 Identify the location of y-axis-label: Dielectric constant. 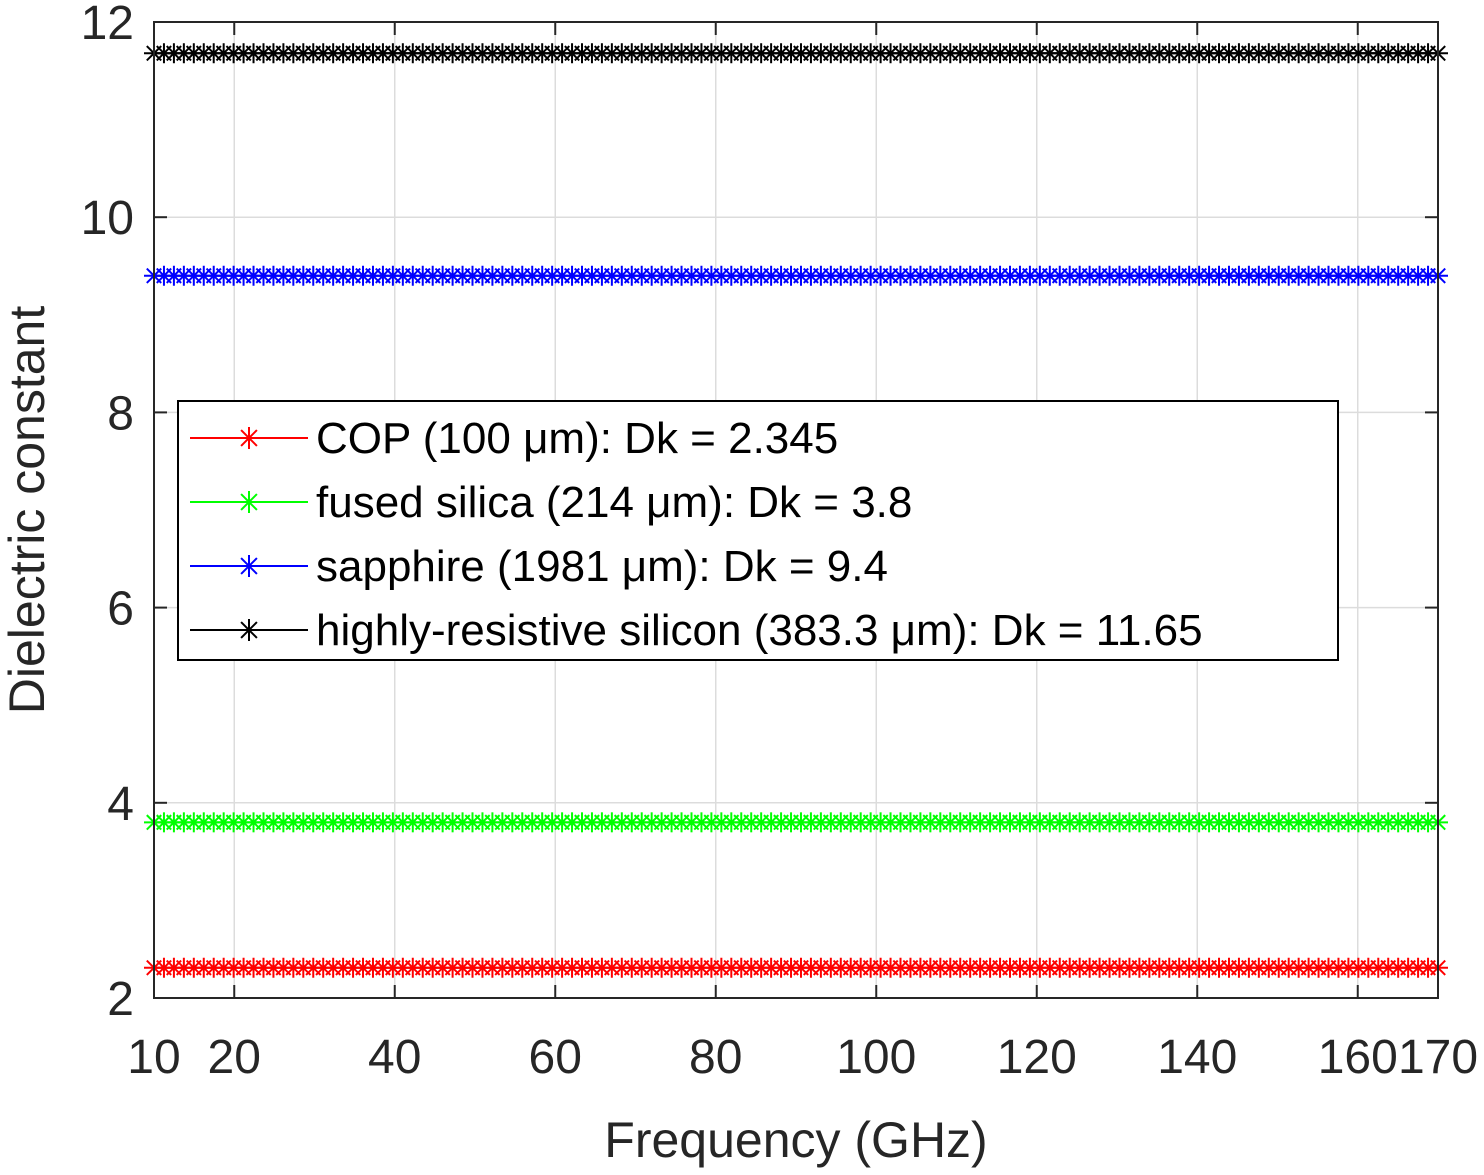
(27, 510).